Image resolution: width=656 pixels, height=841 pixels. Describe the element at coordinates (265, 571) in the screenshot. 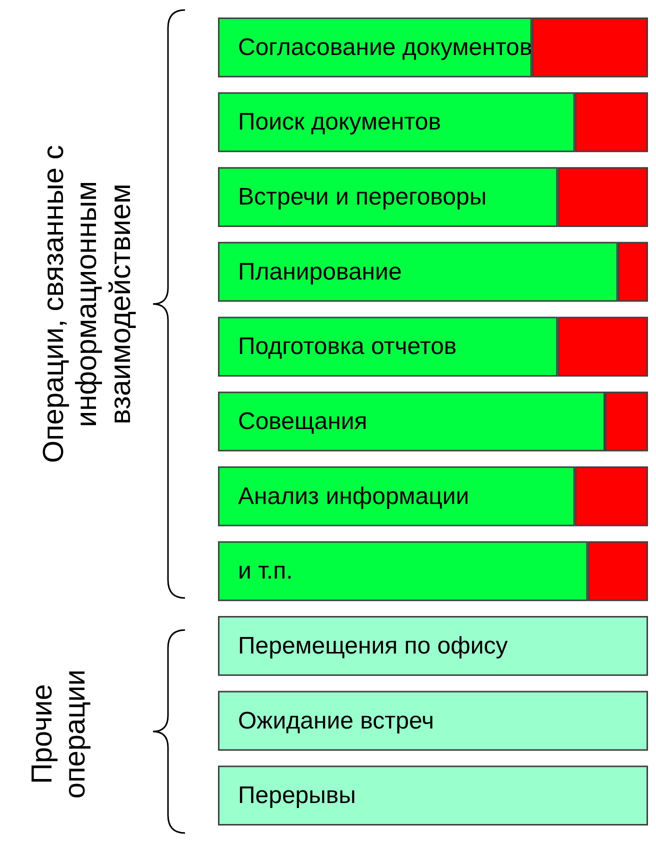

I see `y-tick-label: и т.п.` at that location.